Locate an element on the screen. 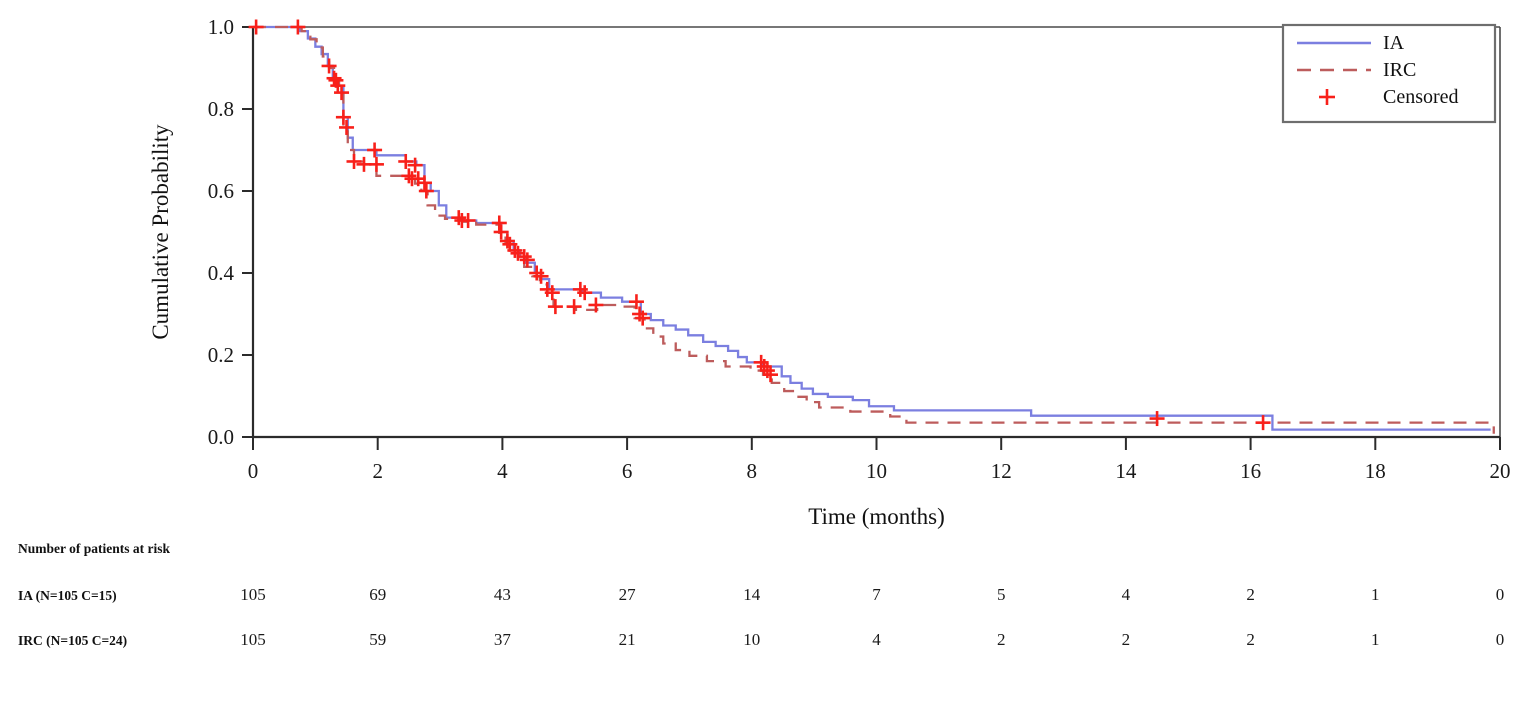 This screenshot has width=1530, height=709. y-tick-label: 0.8 is located at coordinates (221, 109).